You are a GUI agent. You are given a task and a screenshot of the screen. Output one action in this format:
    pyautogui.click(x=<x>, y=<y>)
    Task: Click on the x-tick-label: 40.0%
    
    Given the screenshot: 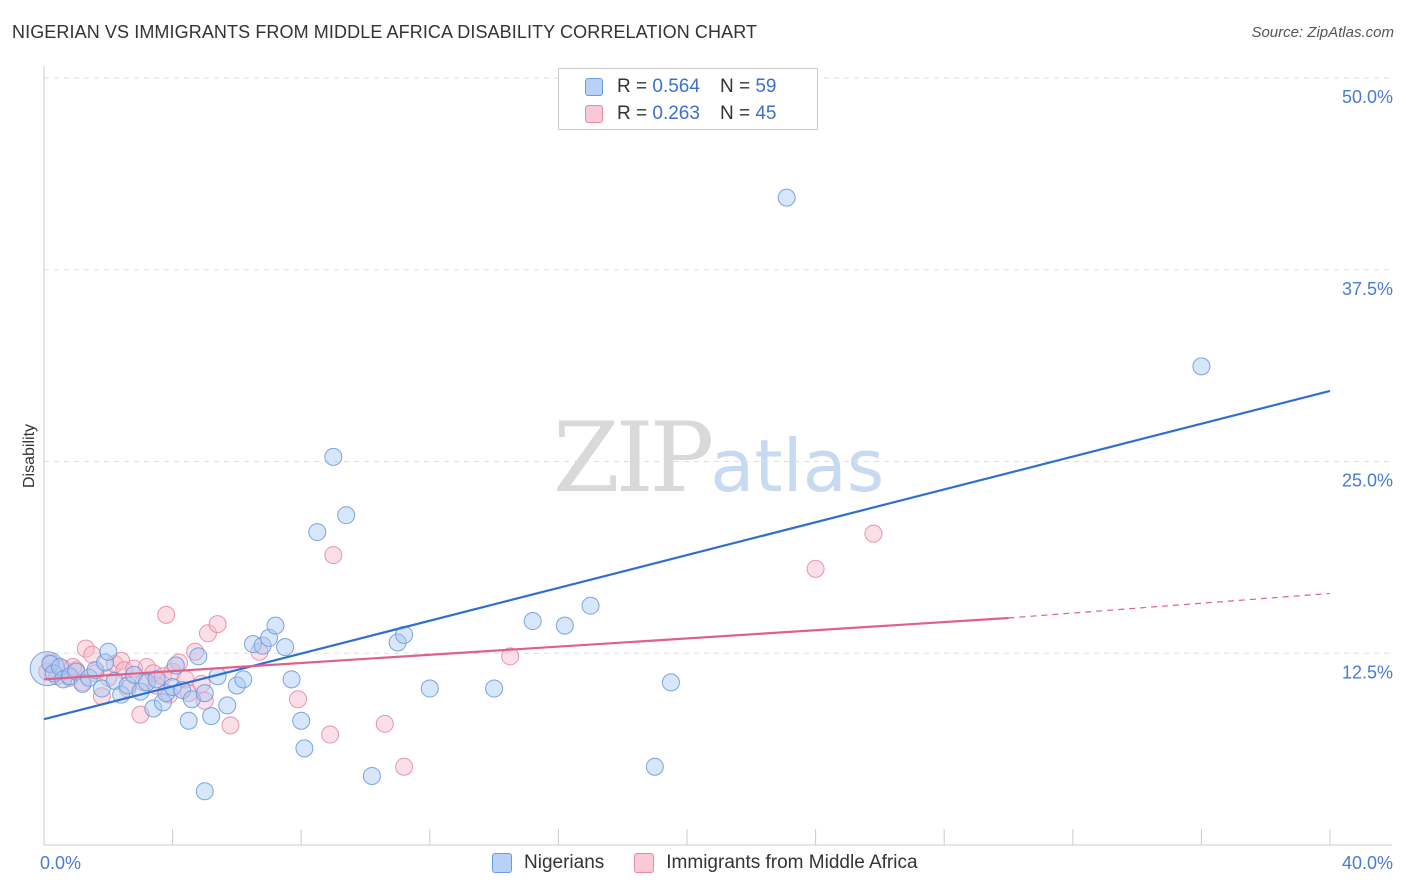 What is the action you would take?
    pyautogui.click(x=1367, y=863)
    